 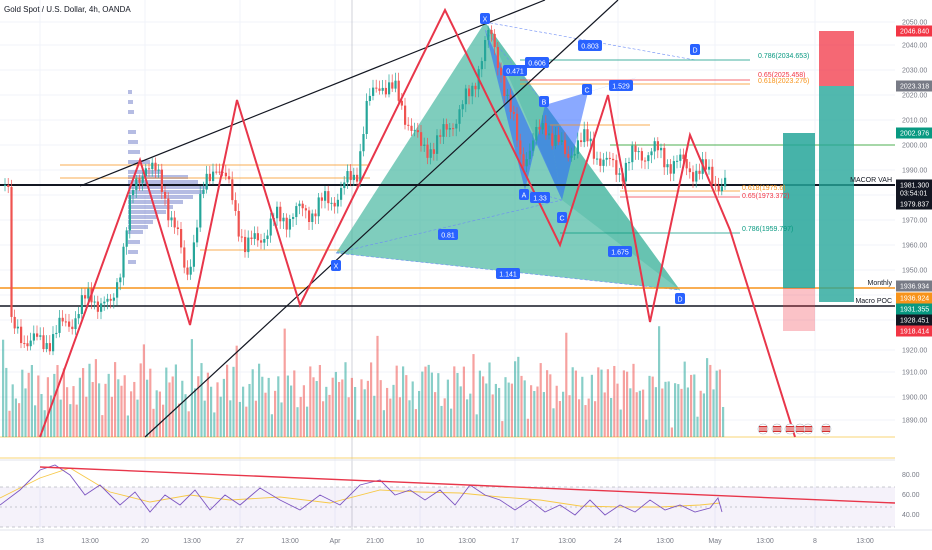 I want to click on price-tick: 1950.00, so click(x=914, y=271).